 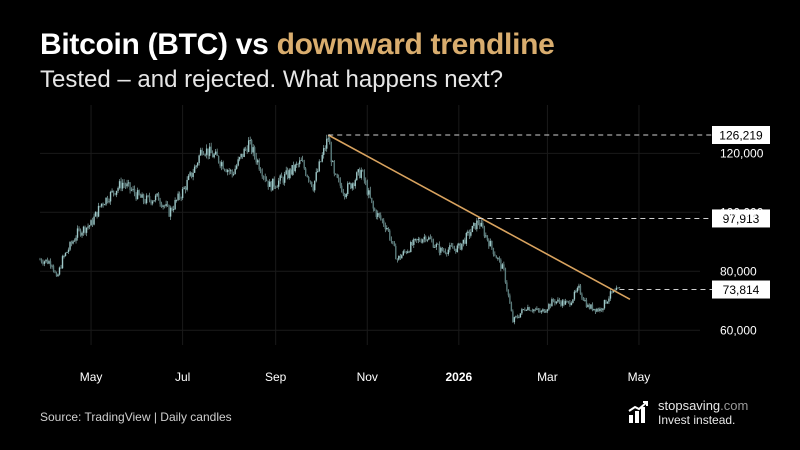 What do you see at coordinates (639, 377) in the screenshot?
I see `x-tick-label: May` at bounding box center [639, 377].